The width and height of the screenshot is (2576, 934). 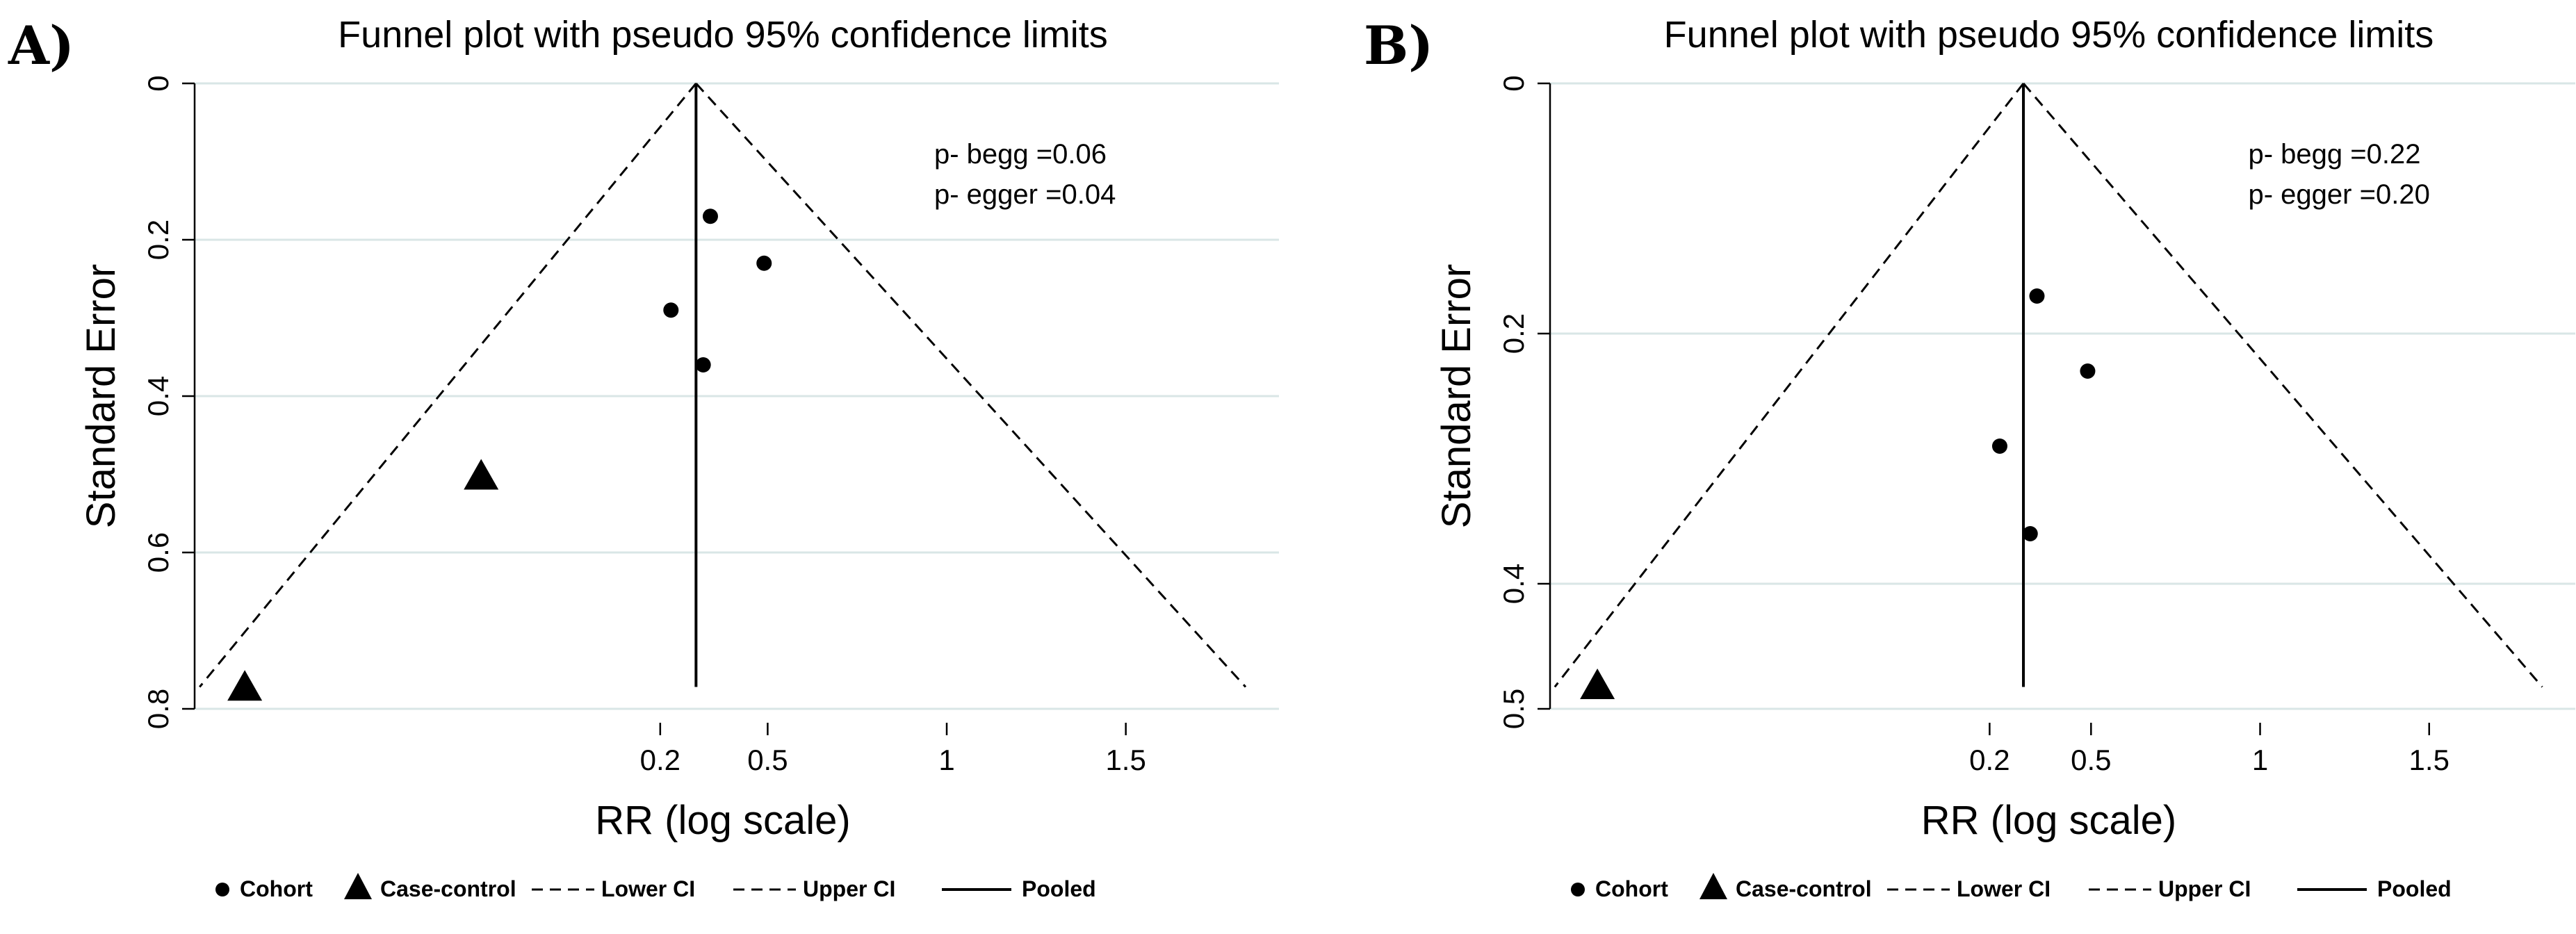 What do you see at coordinates (1514, 709) in the screenshot?
I see `y-tick-label: 0.5` at bounding box center [1514, 709].